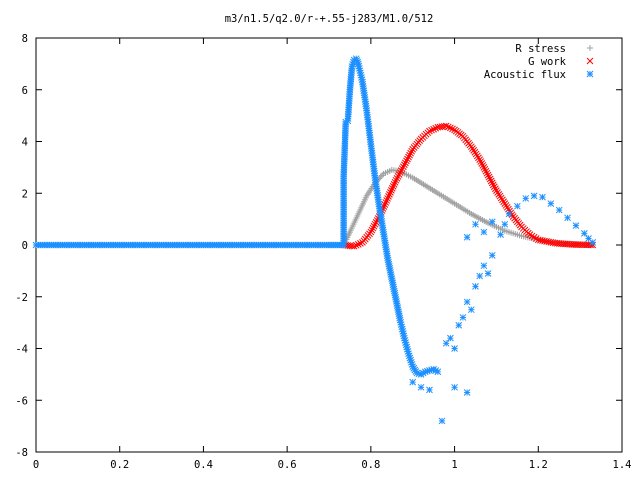 This screenshot has height=480, width=640. Describe the element at coordinates (538, 465) in the screenshot. I see `x-tick-label: 1.2` at that location.